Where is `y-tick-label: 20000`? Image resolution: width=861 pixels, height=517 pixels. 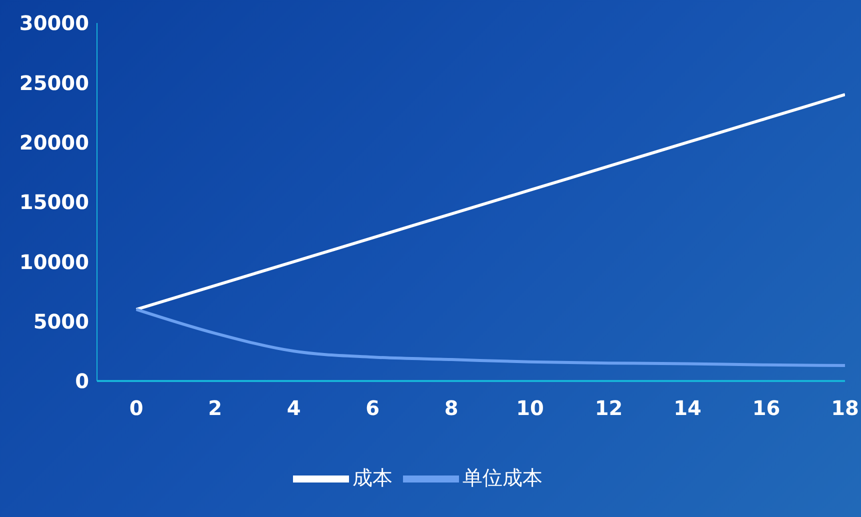
y-tick-label: 20000 is located at coordinates (54, 142).